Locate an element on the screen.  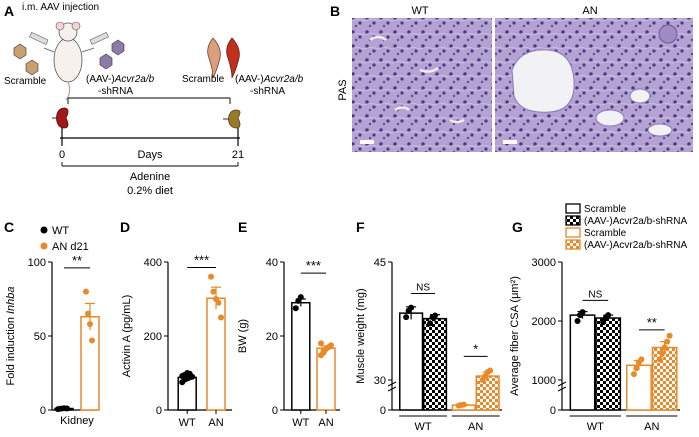
days-label: Days is located at coordinates (150, 155).